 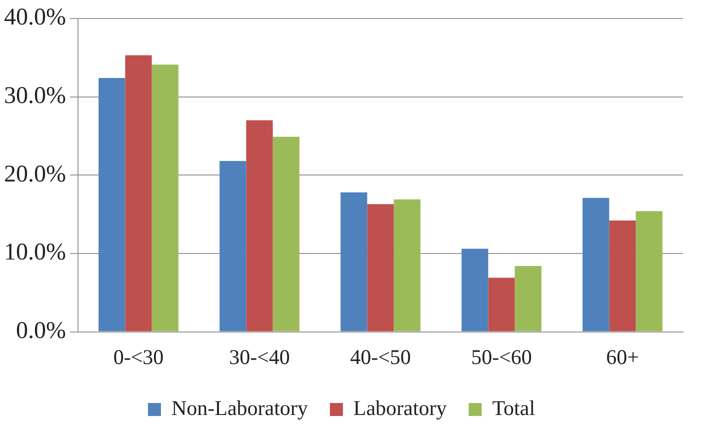 What do you see at coordinates (35, 253) in the screenshot?
I see `y-tick-label: 10.0%` at bounding box center [35, 253].